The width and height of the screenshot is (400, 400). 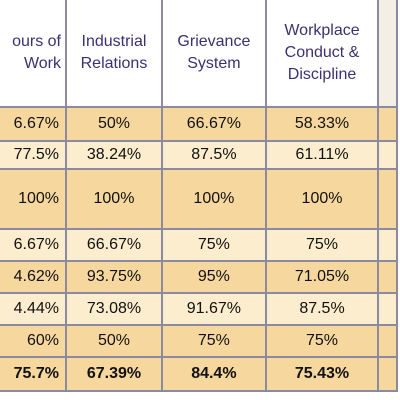 What do you see at coordinates (213, 277) in the screenshot?
I see `table-cell: 95%` at bounding box center [213, 277].